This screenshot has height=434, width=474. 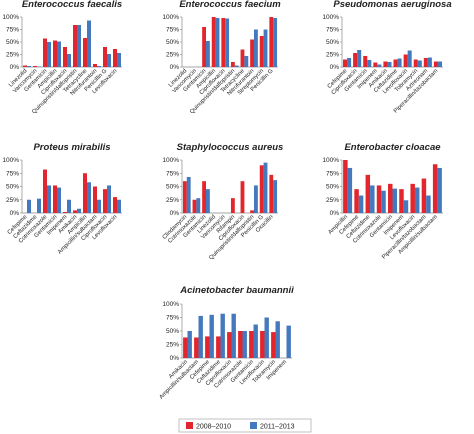 What do you see at coordinates (277, 427) in the screenshot?
I see `legend-label: 2011–2013` at bounding box center [277, 427].